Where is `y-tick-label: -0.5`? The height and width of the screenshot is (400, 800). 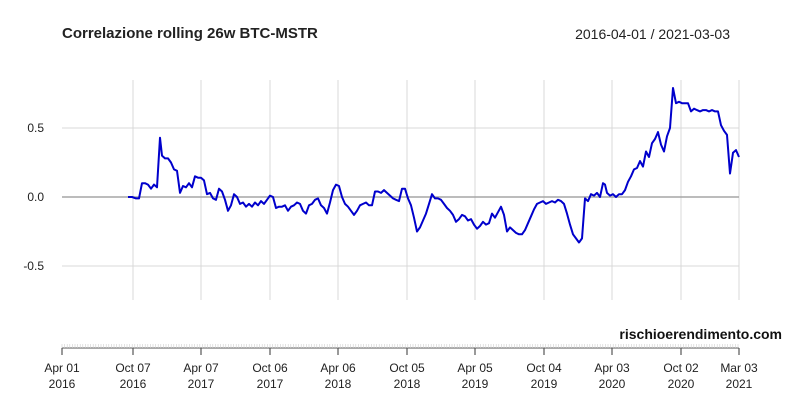
y-tick-label: -0.5 is located at coordinates (33, 266).